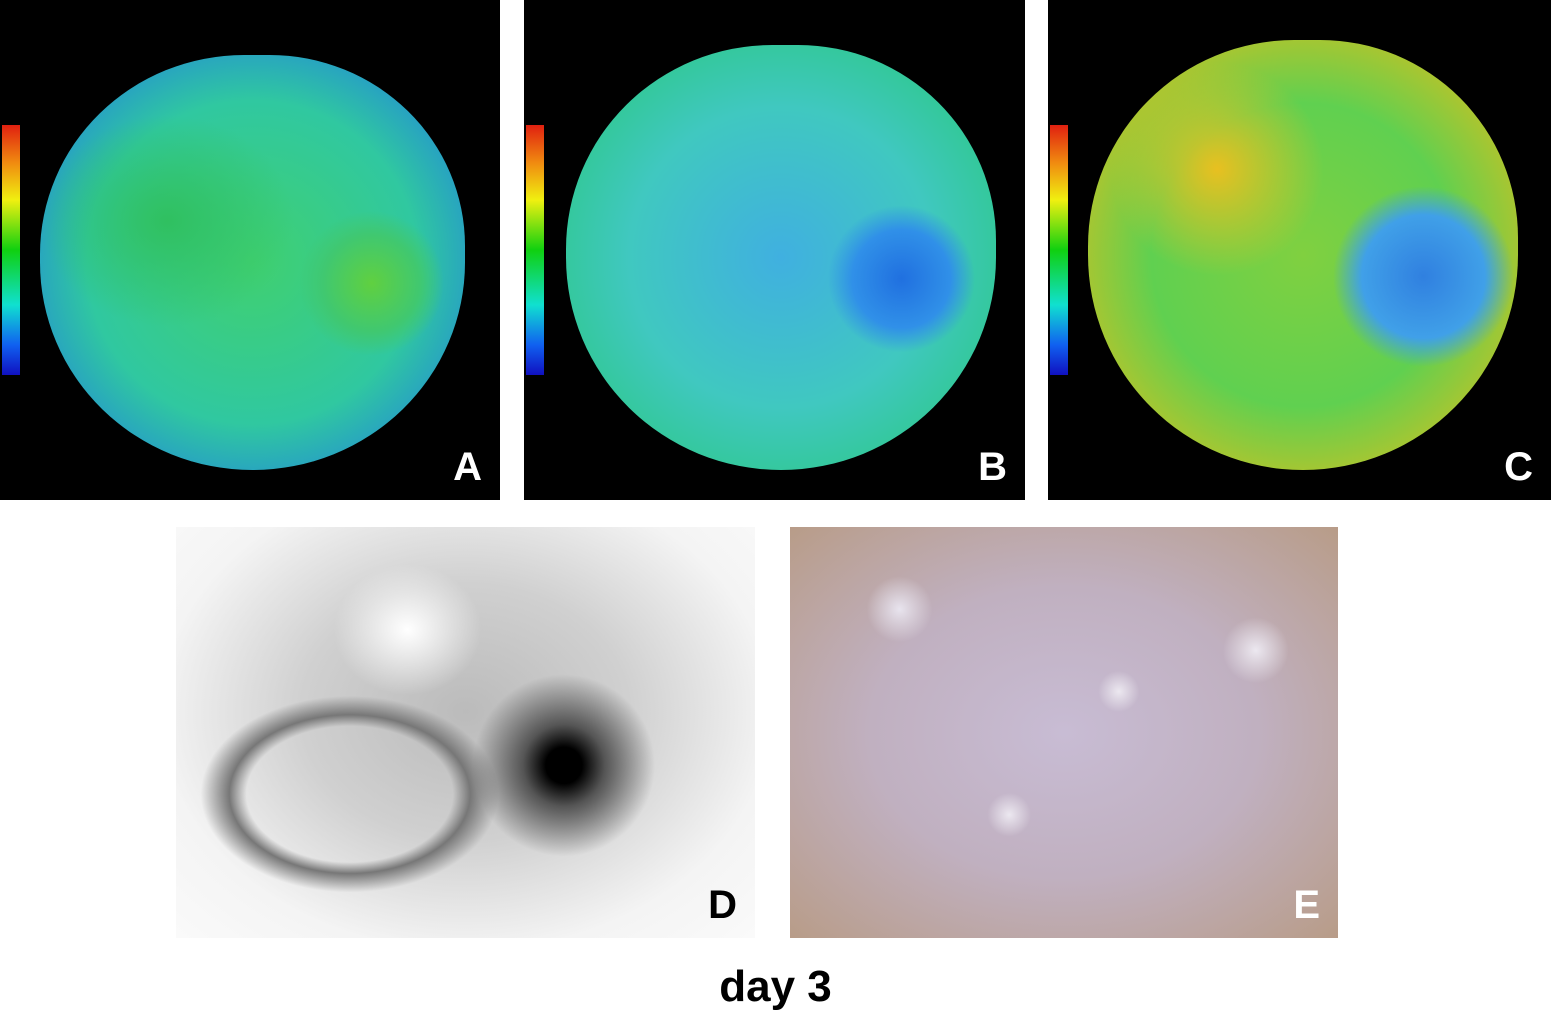 This screenshot has width=1551, height=1021. Describe the element at coordinates (1306, 905) in the screenshot. I see `panel-label: E` at that location.